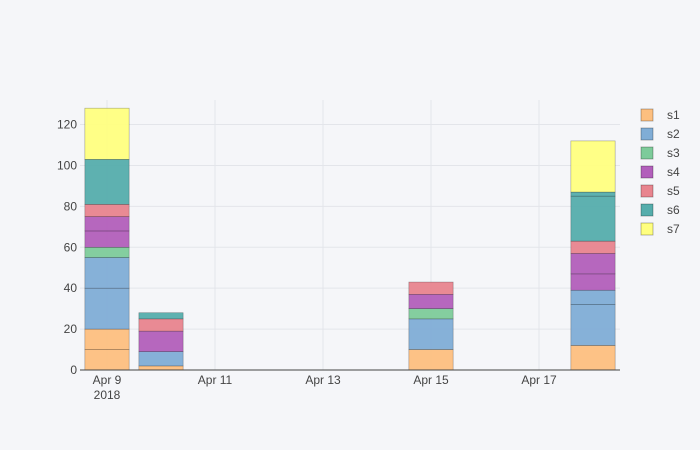 The height and width of the screenshot is (450, 700). I want to click on legend-label-s7: s7, so click(673, 229).